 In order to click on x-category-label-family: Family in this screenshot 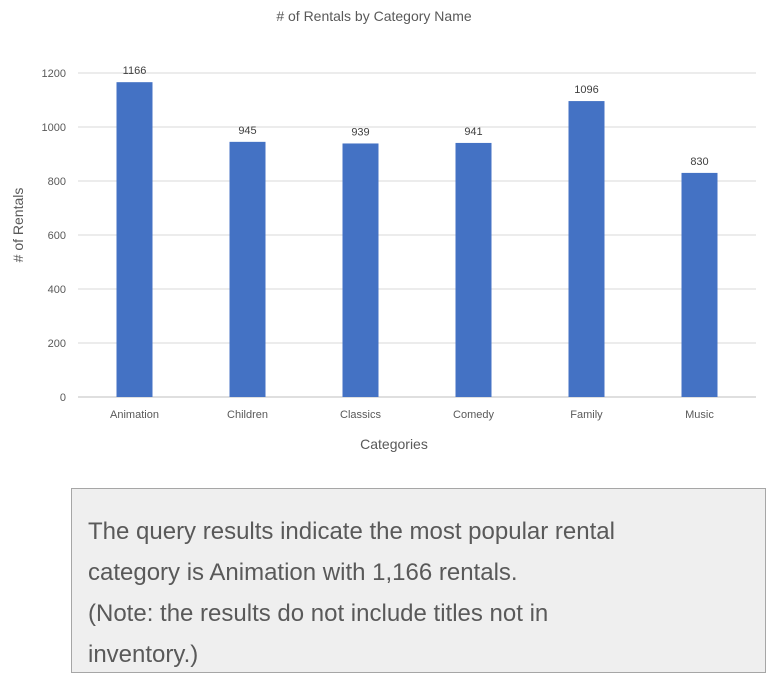, I will do `click(586, 415)`.